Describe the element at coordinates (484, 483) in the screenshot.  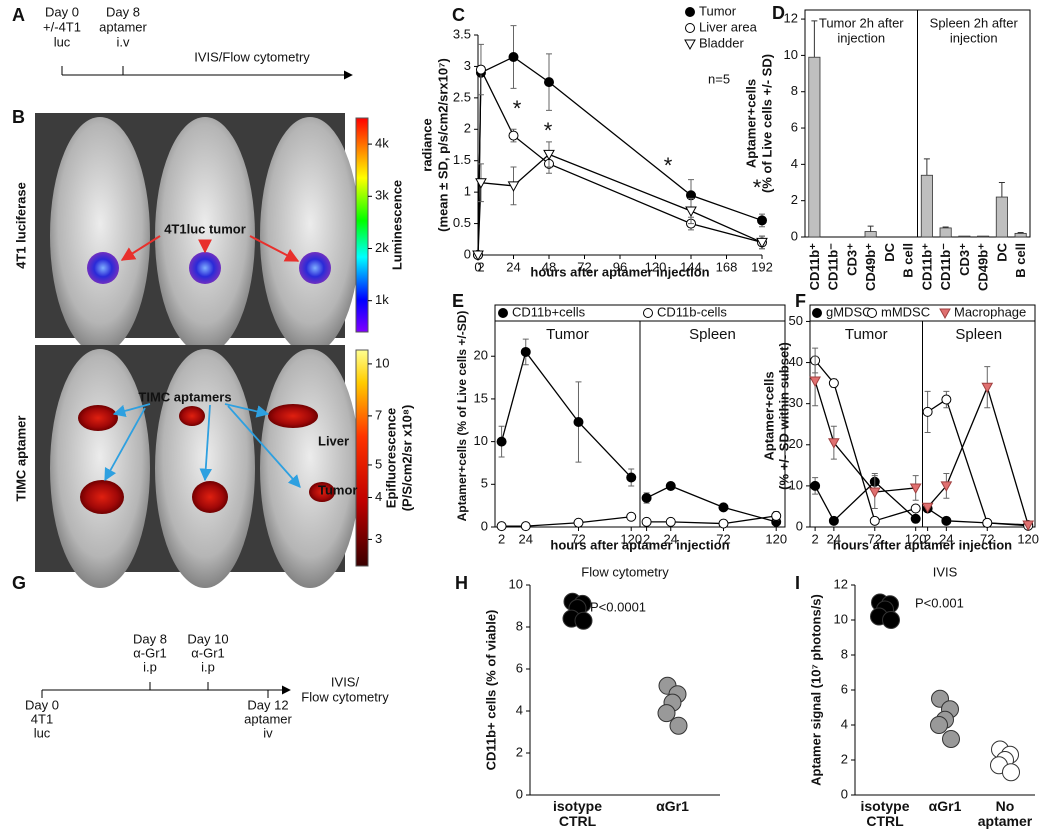
I see `y-tick-label: 5` at that location.